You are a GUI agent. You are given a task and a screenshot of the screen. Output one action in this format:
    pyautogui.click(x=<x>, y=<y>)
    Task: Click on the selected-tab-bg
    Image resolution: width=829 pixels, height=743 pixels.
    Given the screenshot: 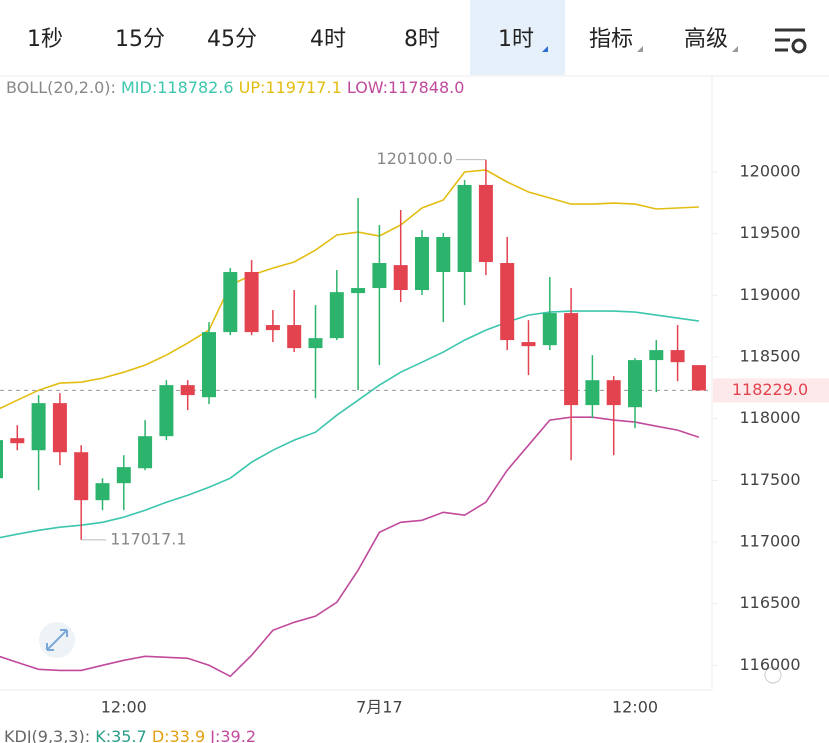 What is the action you would take?
    pyautogui.click(x=517, y=37)
    